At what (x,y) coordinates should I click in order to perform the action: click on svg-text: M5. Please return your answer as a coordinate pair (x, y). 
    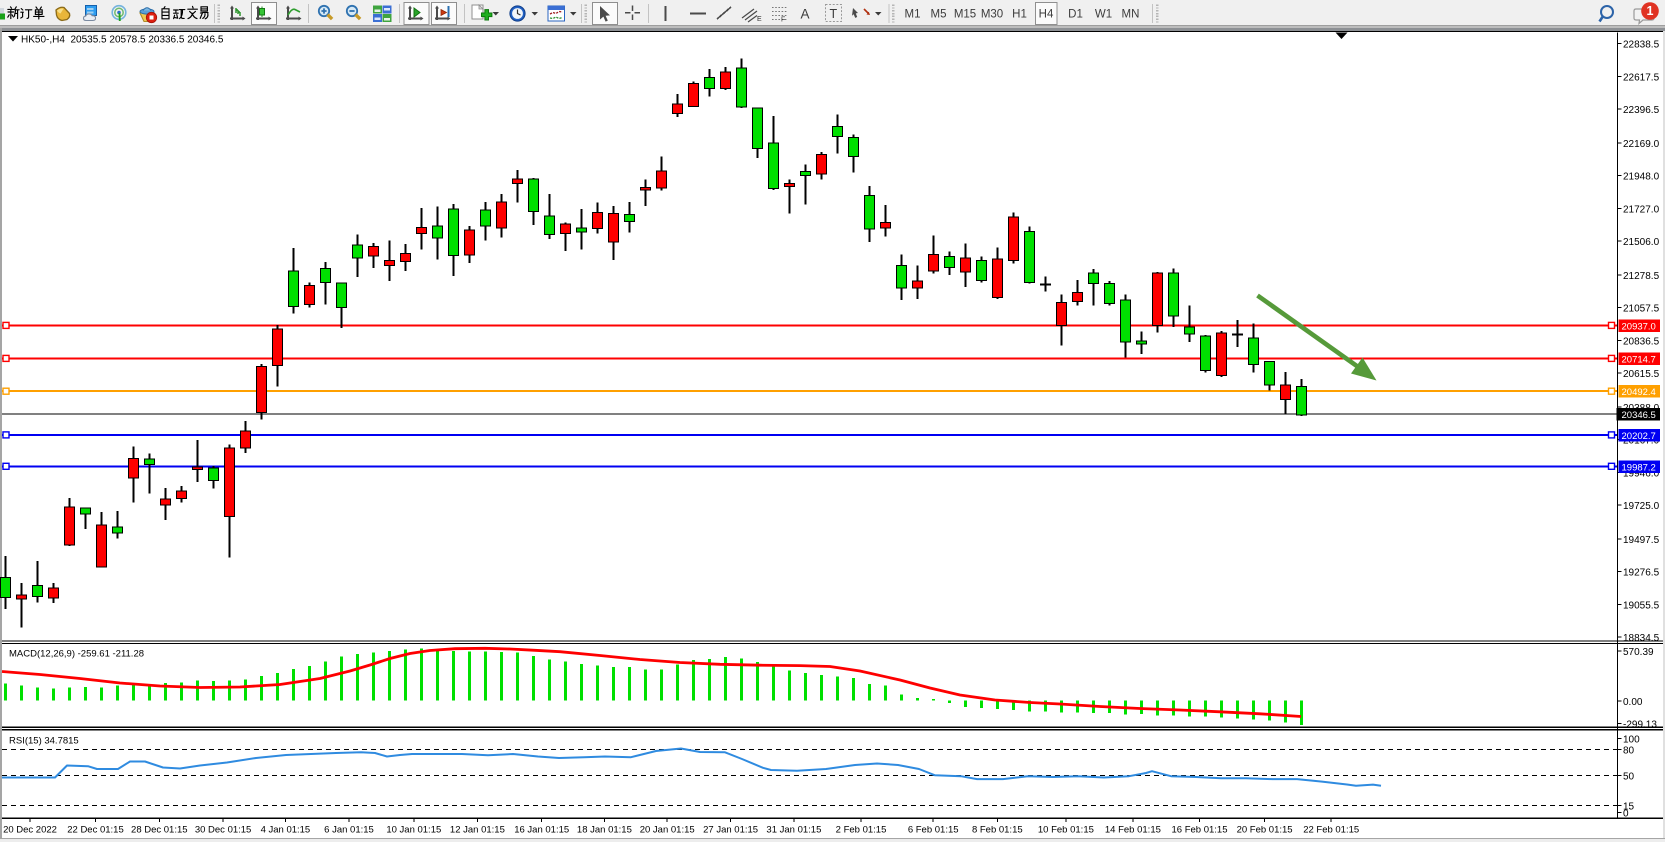
    Looking at the image, I should click on (939, 15).